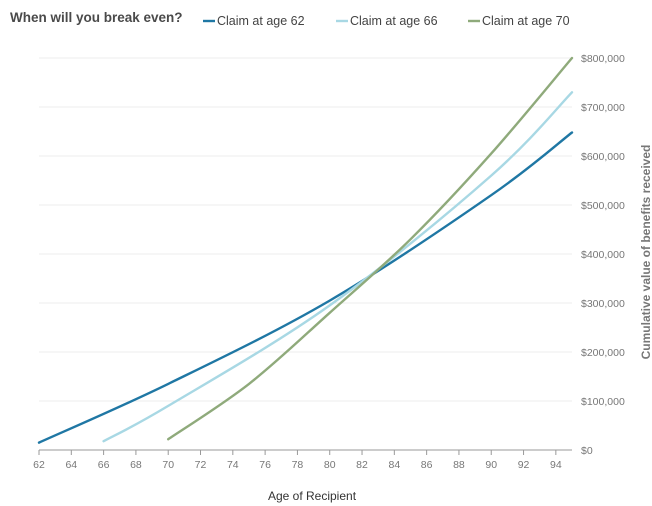 This screenshot has height=506, width=652. I want to click on x-tick-label: 78, so click(298, 465).